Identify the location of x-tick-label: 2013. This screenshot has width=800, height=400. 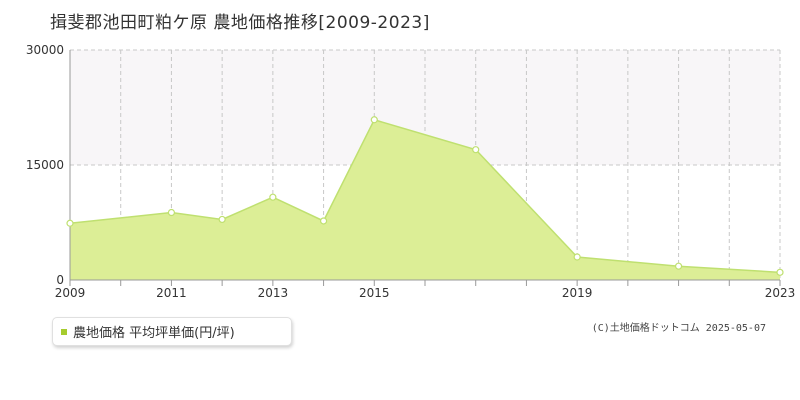
(273, 293).